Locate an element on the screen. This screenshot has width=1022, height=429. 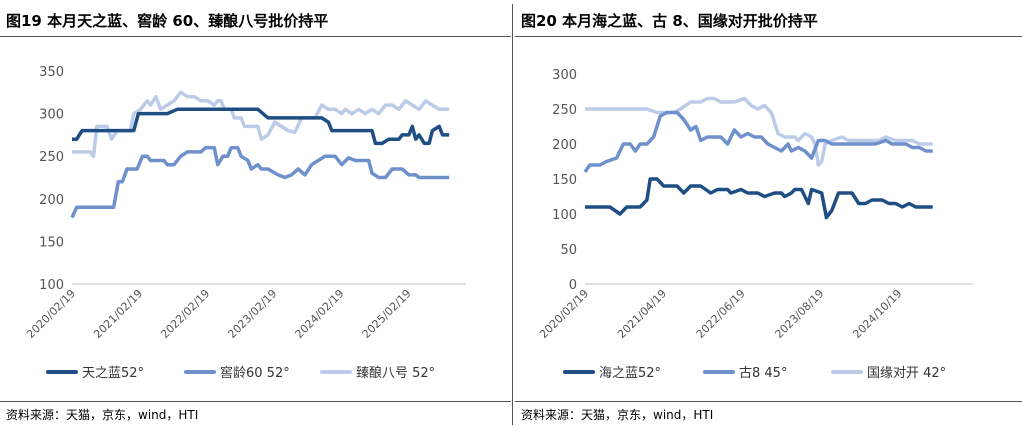
x-tick-label: 2021/02/19 is located at coordinates (118, 314).